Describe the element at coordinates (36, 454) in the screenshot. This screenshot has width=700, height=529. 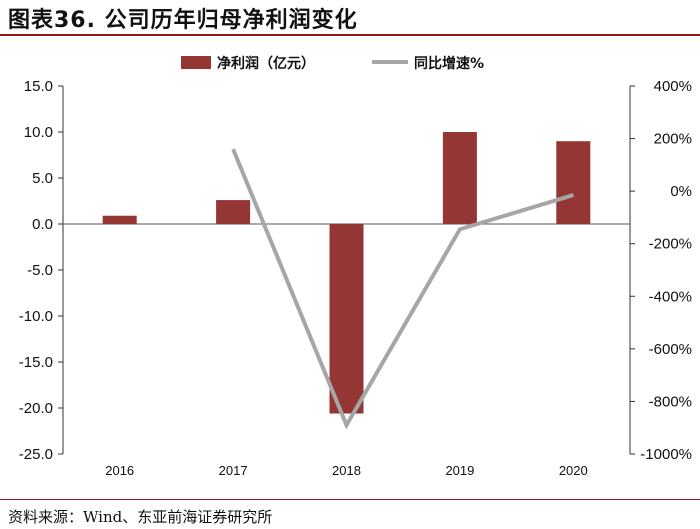
I see `left-axis-tick-label: -25.0` at that location.